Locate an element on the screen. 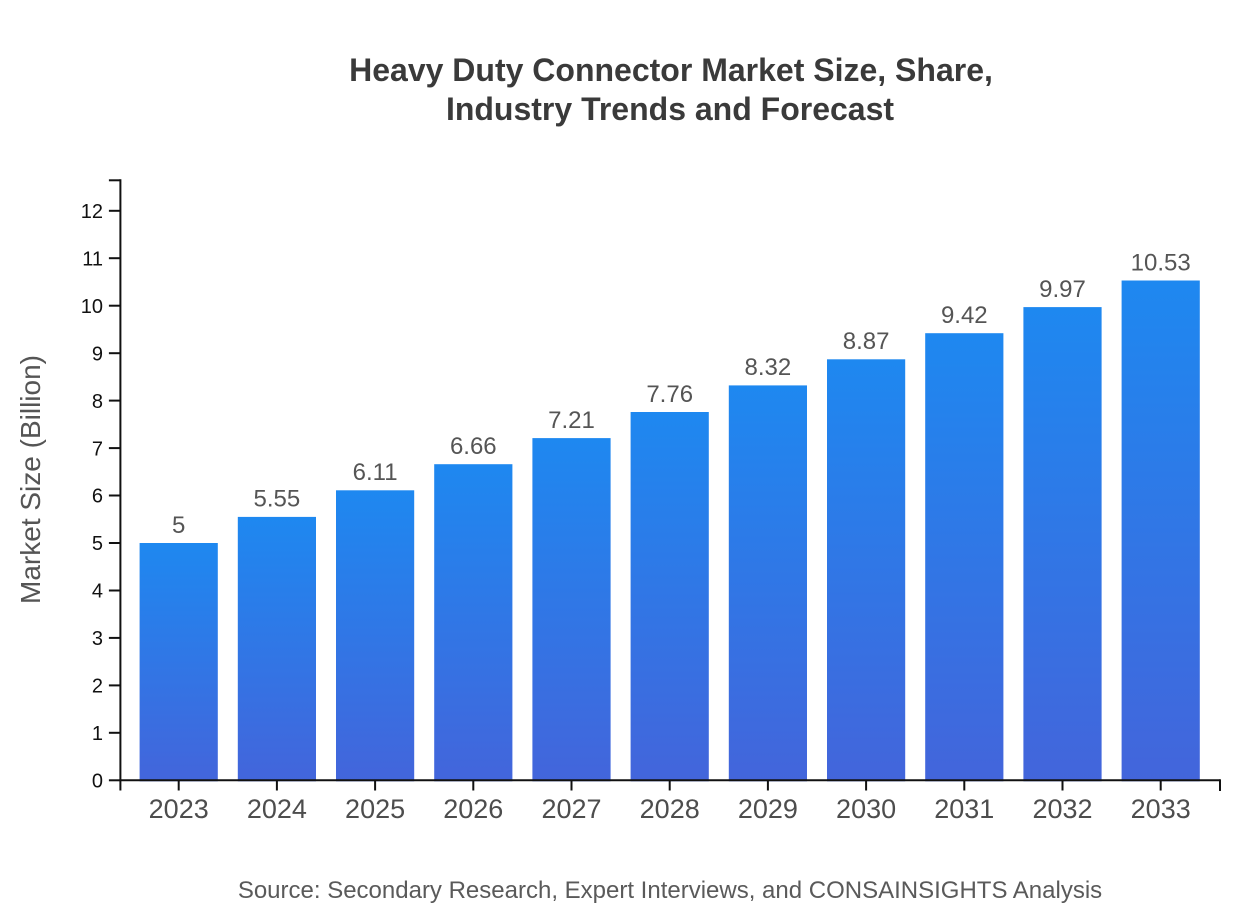  svg-text: 5.55 is located at coordinates (277, 499).